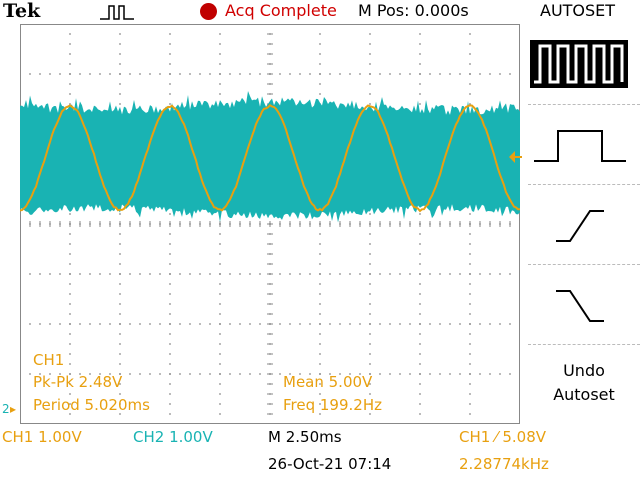 The width and height of the screenshot is (640, 480). I want to click on acquisition-status-icon, so click(208, 11).